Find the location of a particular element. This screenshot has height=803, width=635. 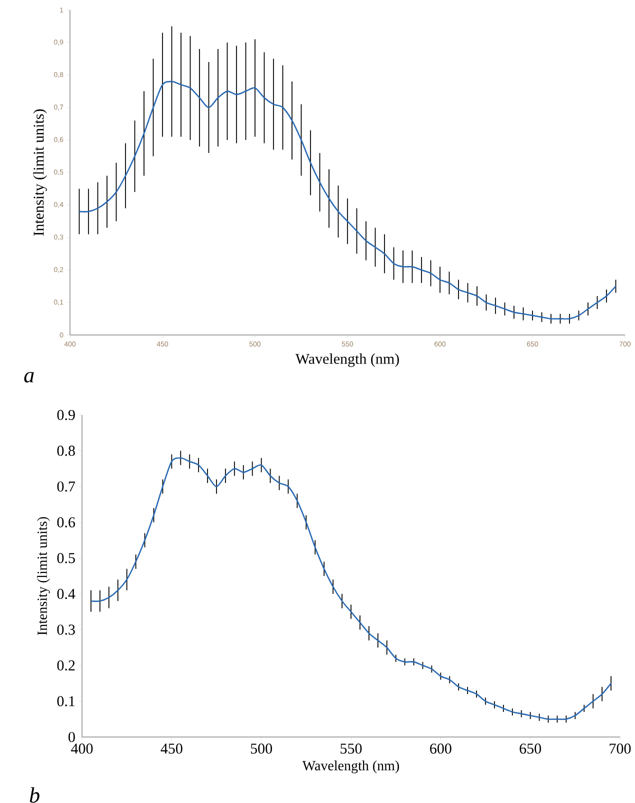

x-tick-label: 450 is located at coordinates (171, 749).